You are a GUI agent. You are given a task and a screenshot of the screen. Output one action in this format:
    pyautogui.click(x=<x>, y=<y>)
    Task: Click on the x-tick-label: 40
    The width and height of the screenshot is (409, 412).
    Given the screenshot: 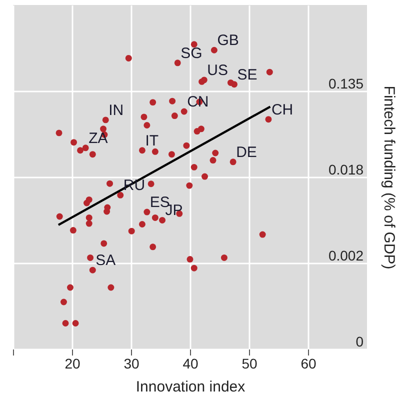 What is the action you would take?
    pyautogui.click(x=190, y=364)
    